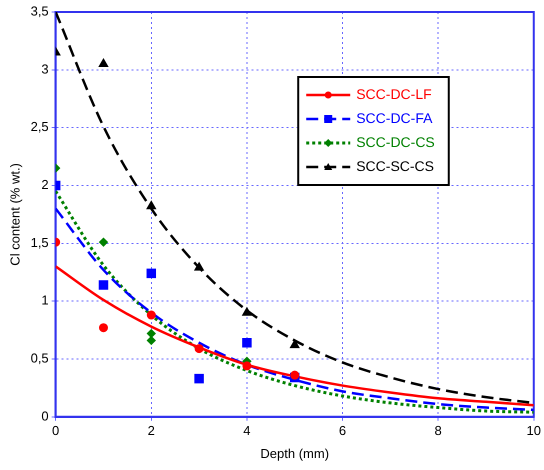 Image resolution: width=544 pixels, height=470 pixels. I want to click on x-tick-label: 2, so click(151, 430).